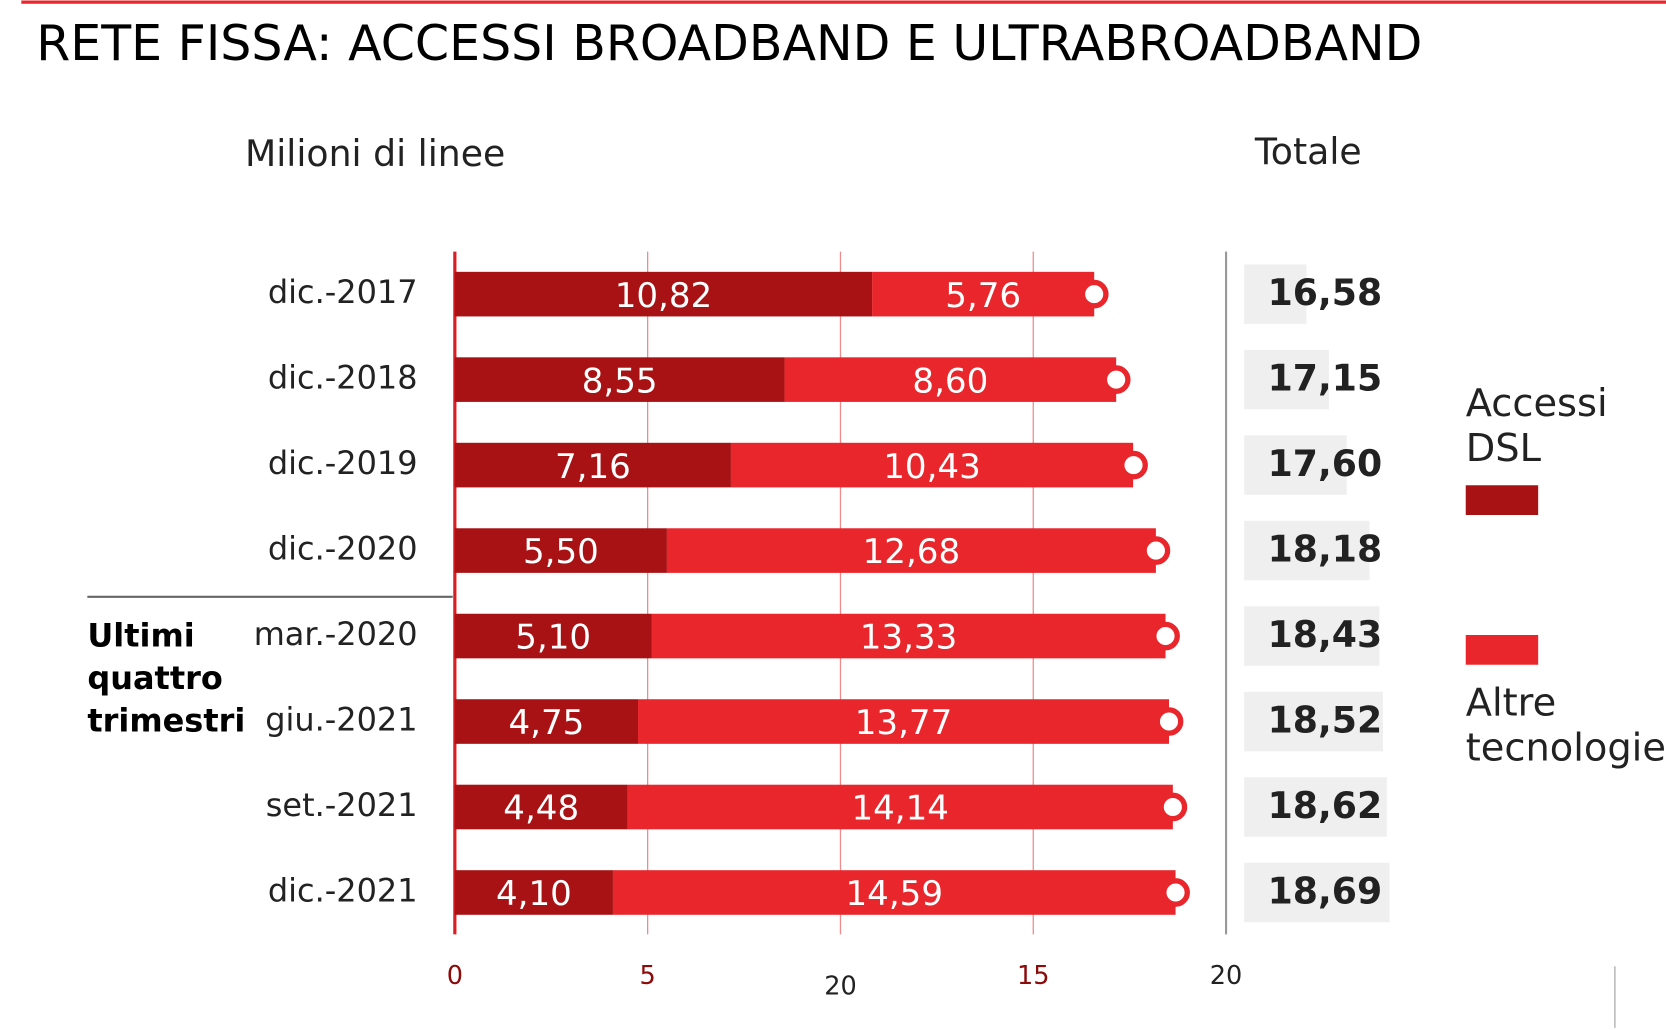  I want to click on bar-value-label: 4,10, so click(534, 894).